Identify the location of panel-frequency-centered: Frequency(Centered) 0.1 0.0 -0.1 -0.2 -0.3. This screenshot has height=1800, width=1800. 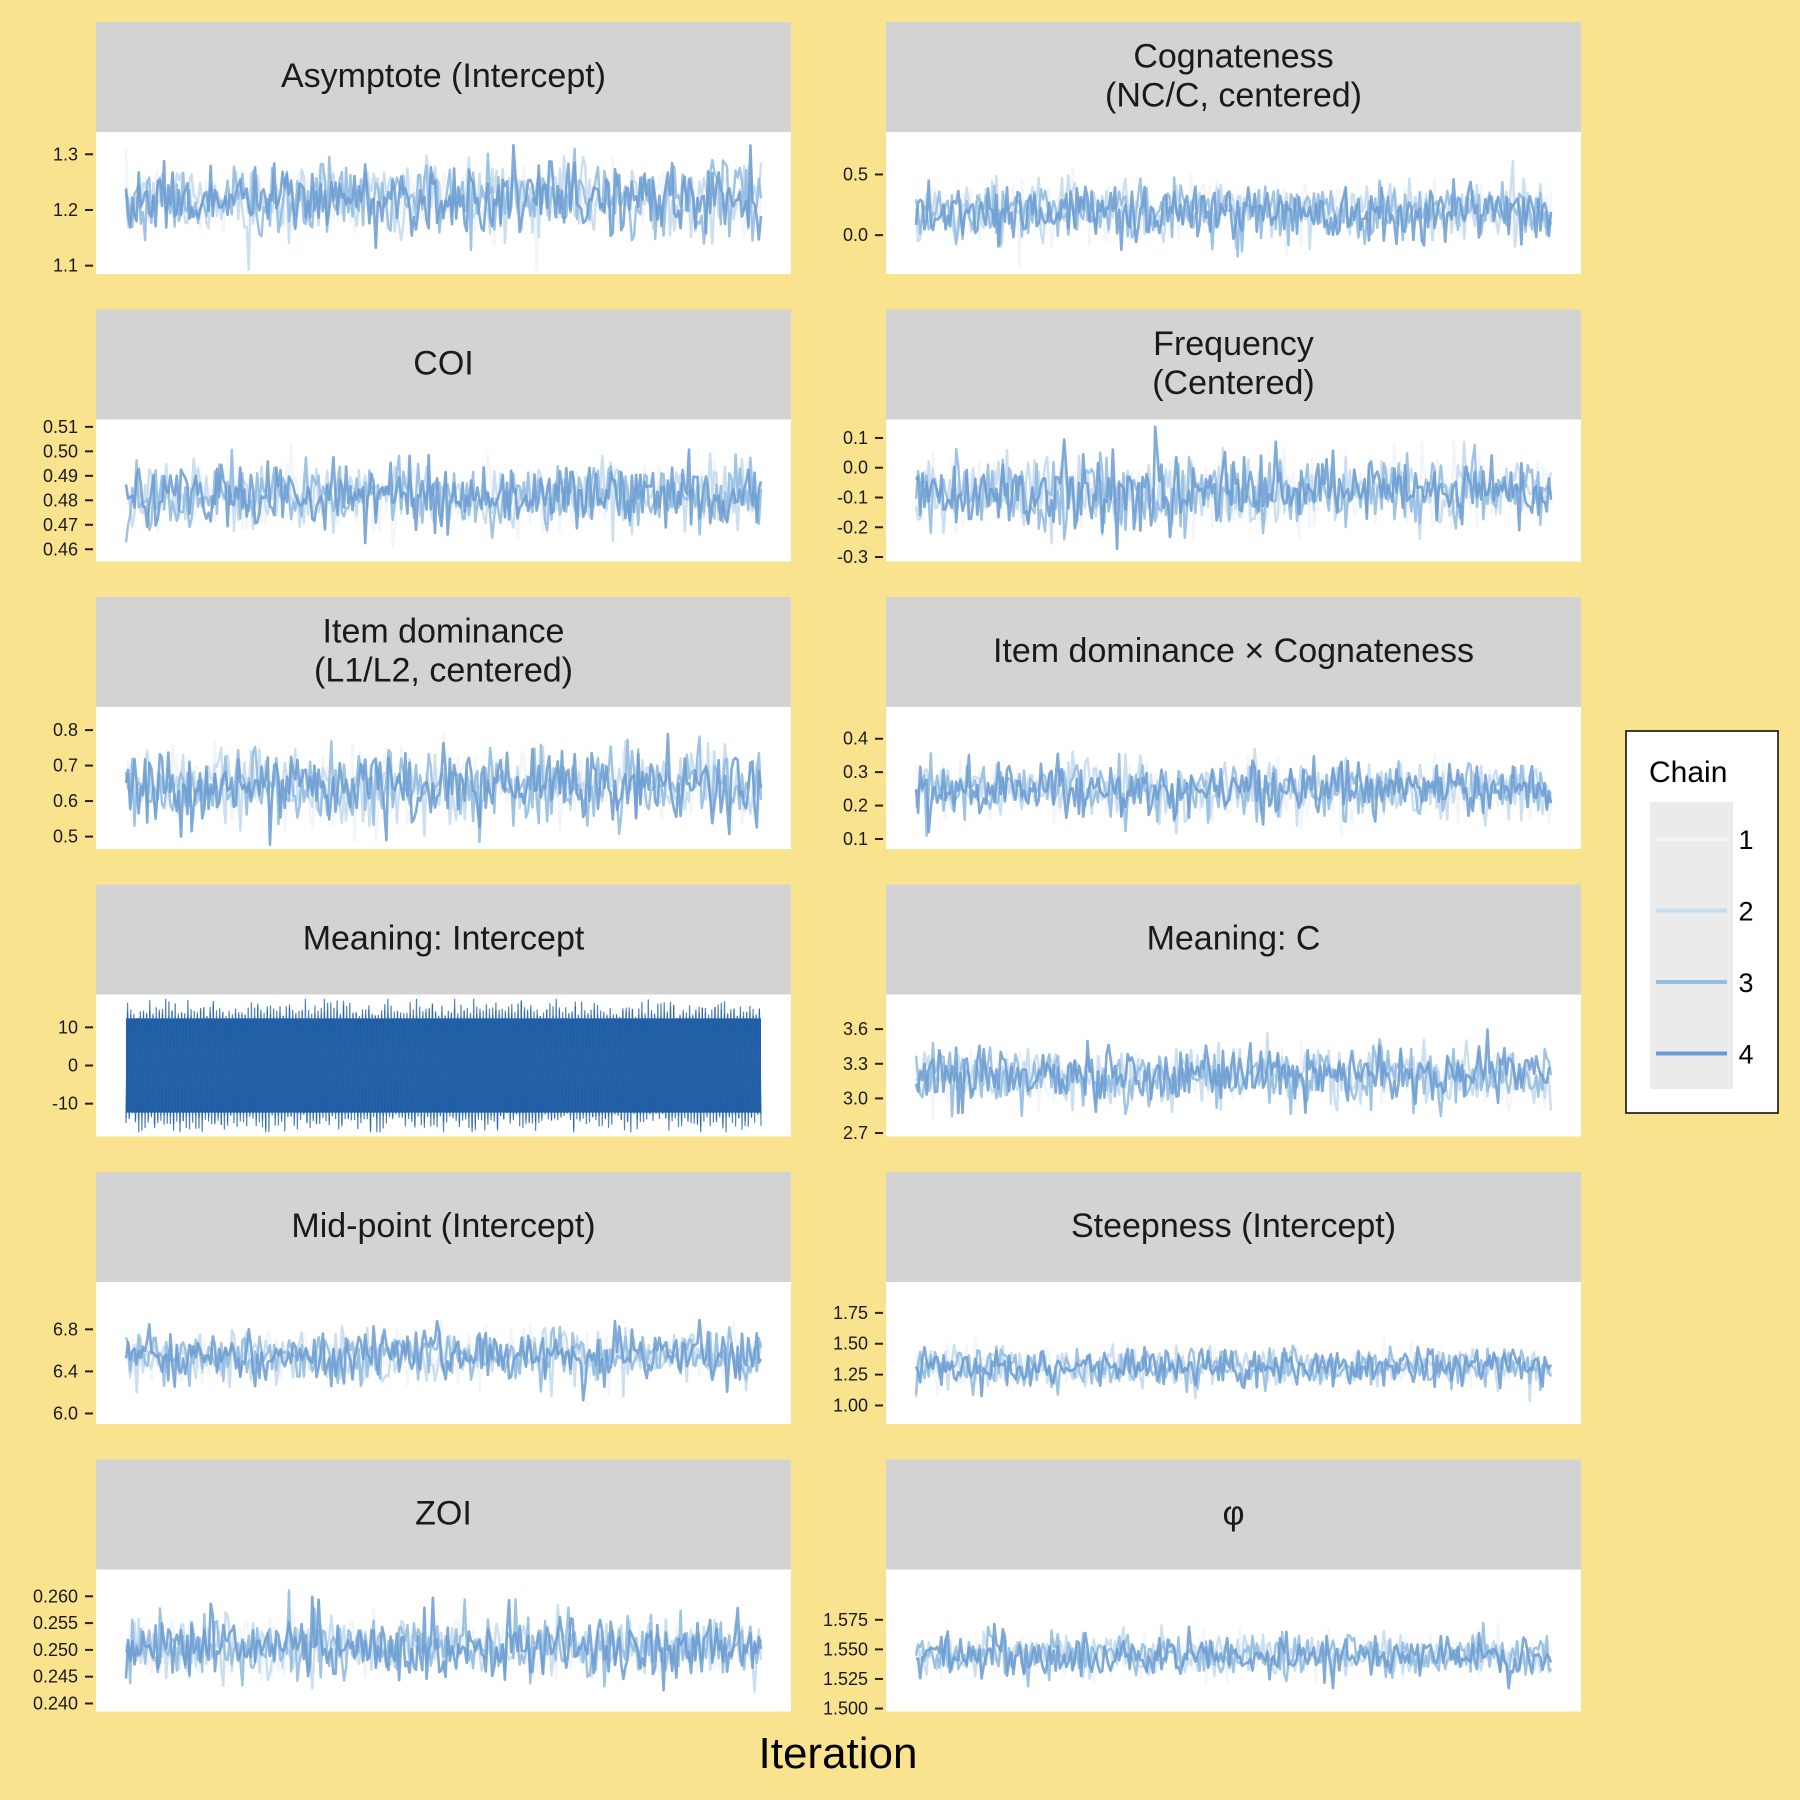
(1209, 438).